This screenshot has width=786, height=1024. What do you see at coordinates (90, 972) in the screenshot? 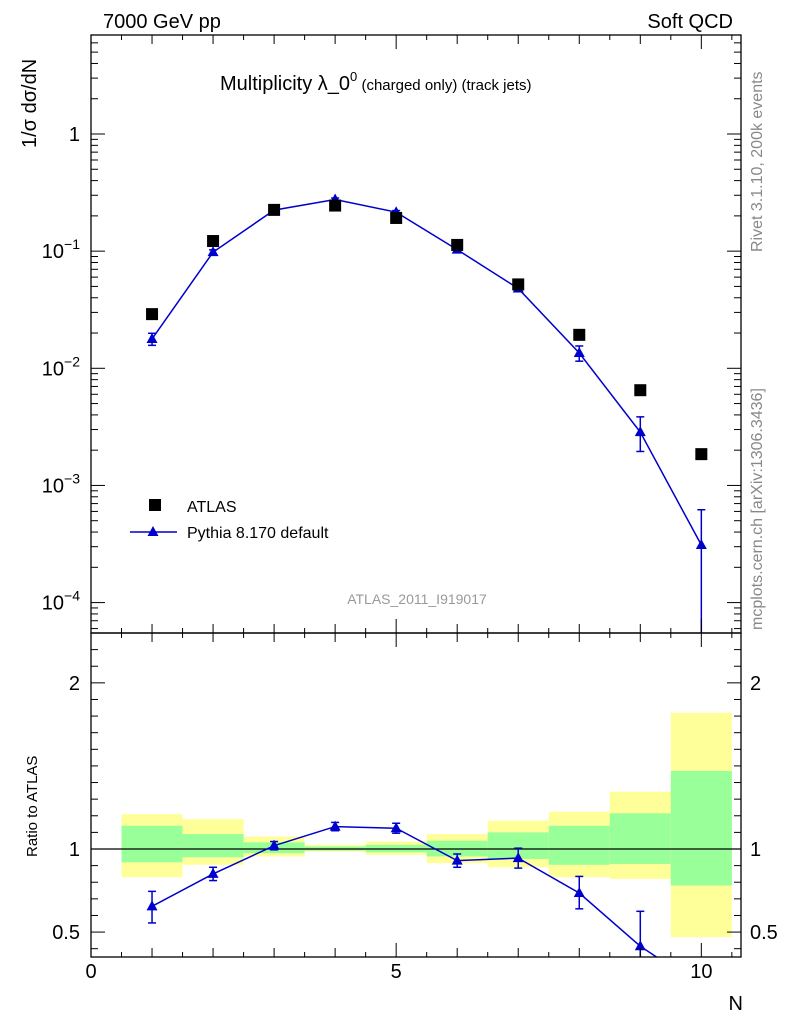
I see `x-tick-label-0: 0` at bounding box center [90, 972].